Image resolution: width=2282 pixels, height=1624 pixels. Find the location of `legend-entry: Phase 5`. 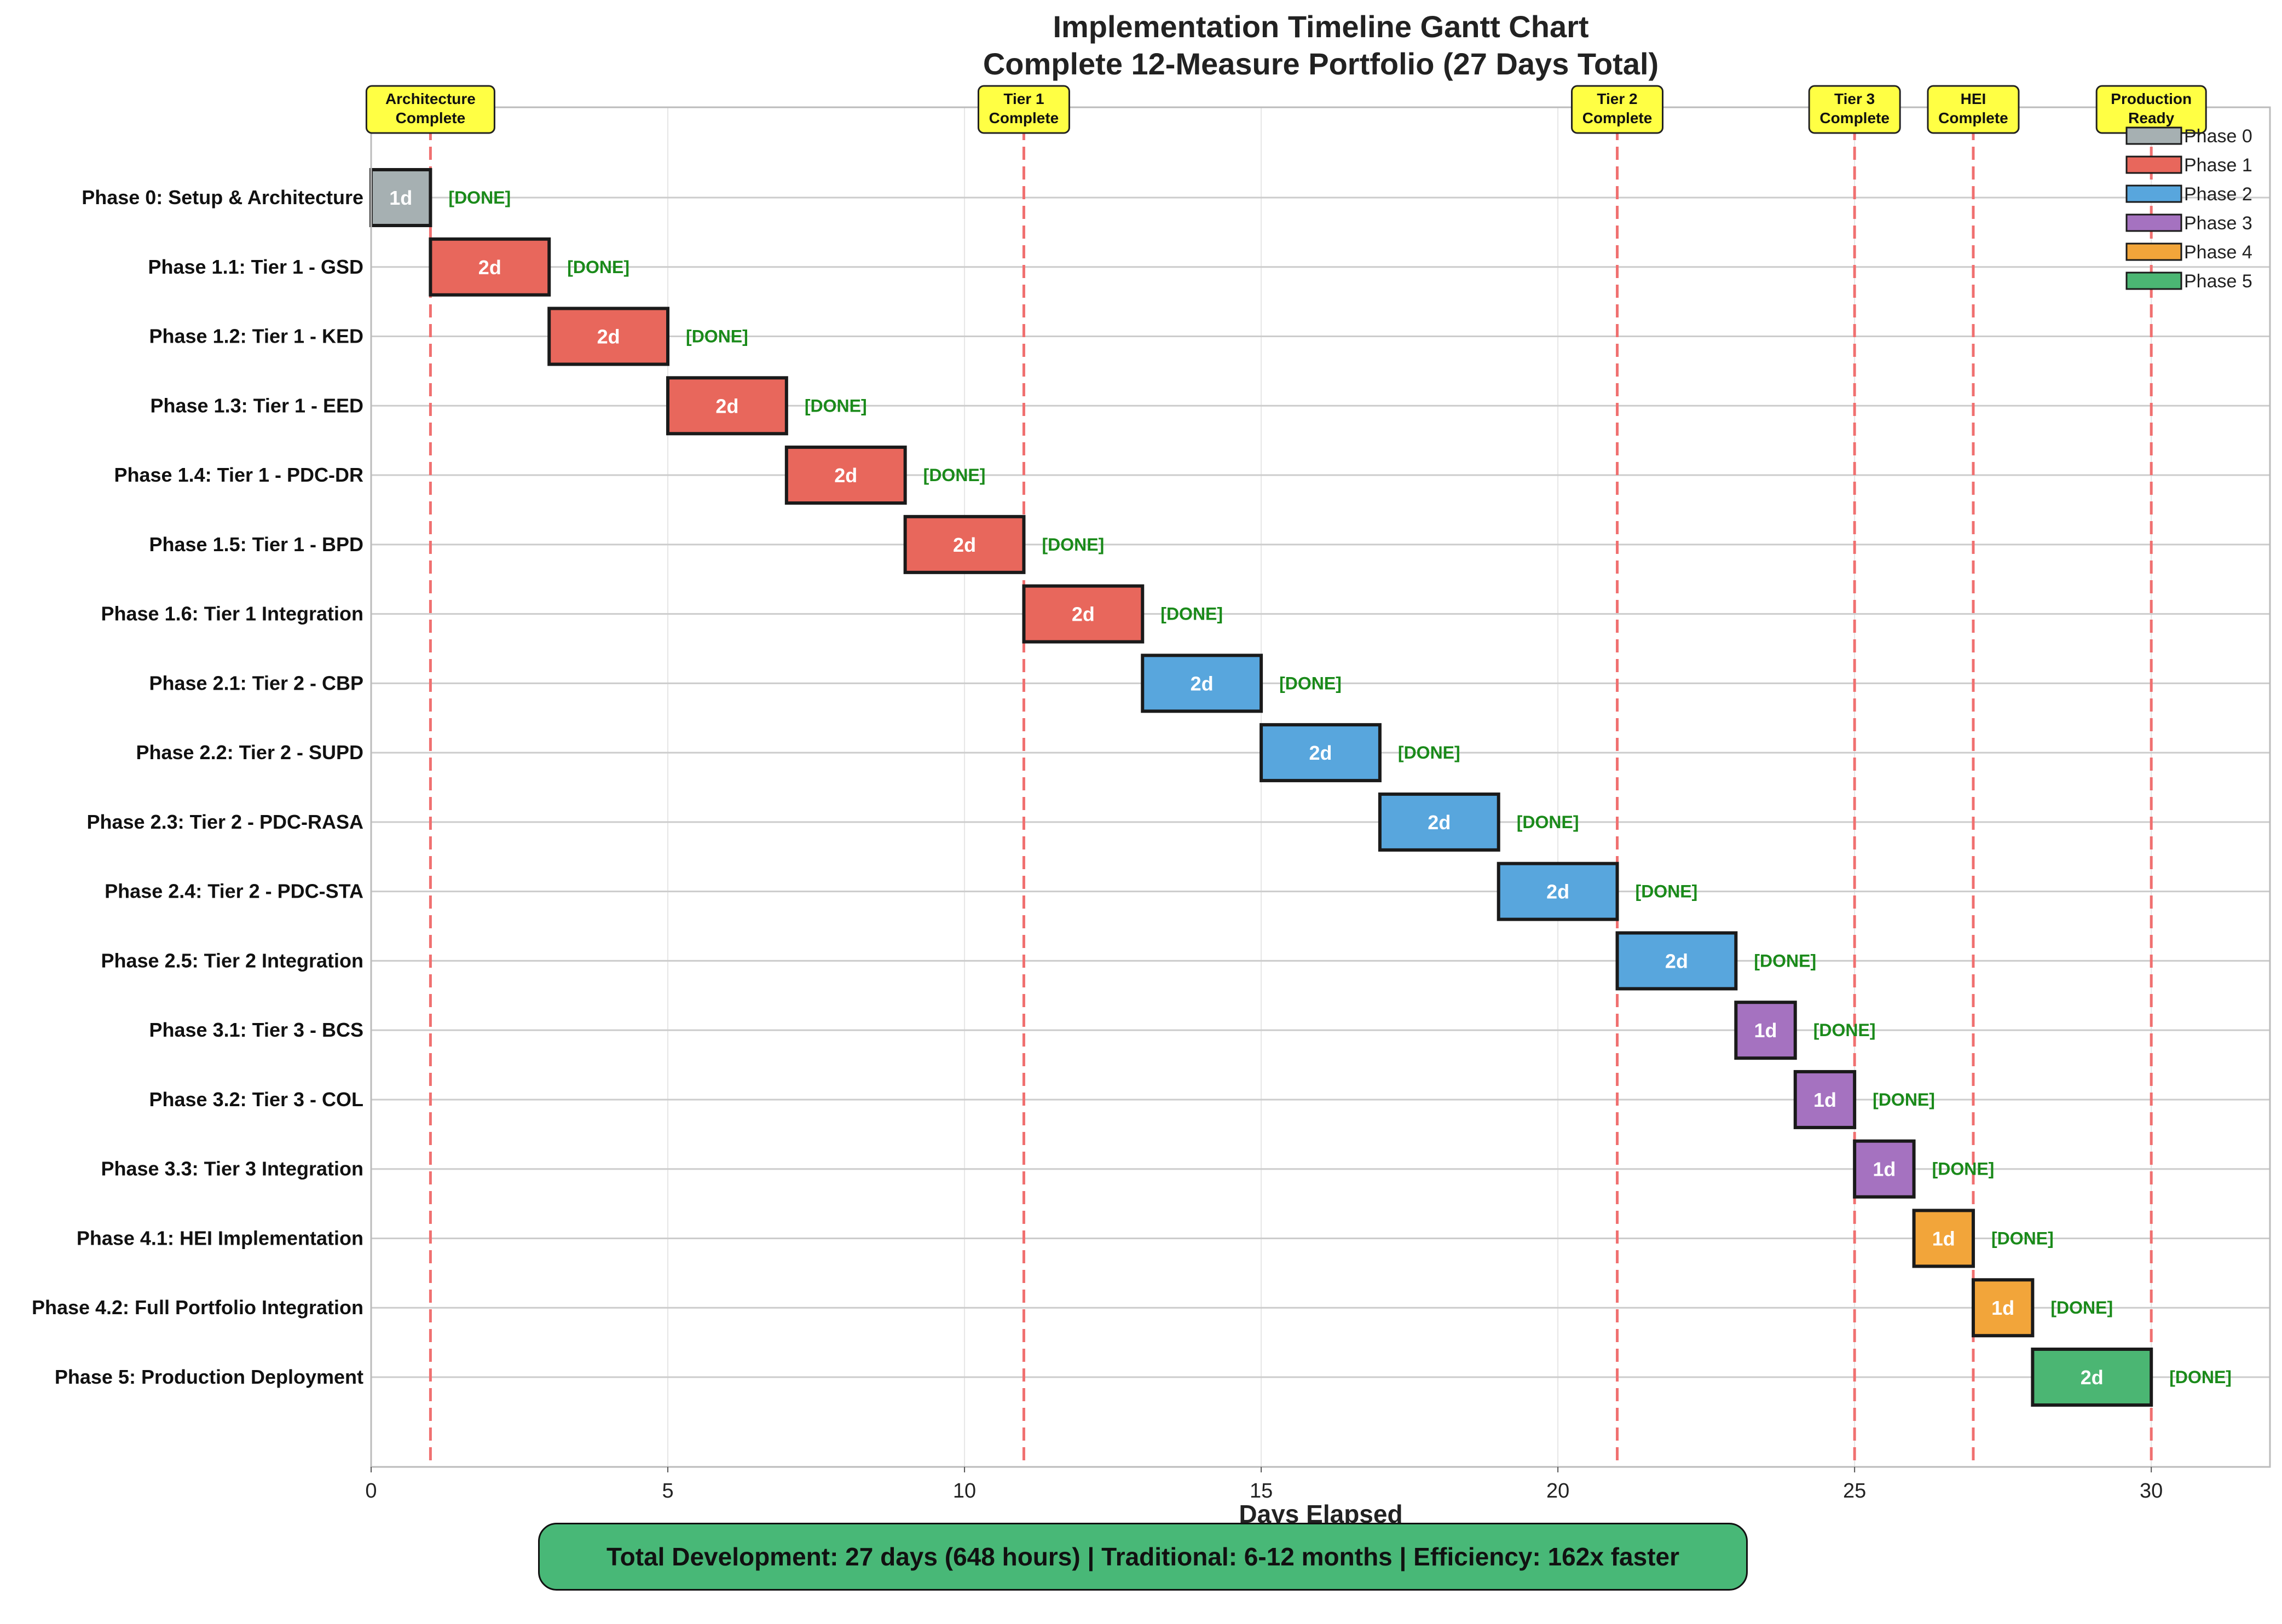

legend-entry: Phase 5 is located at coordinates (2218, 281).